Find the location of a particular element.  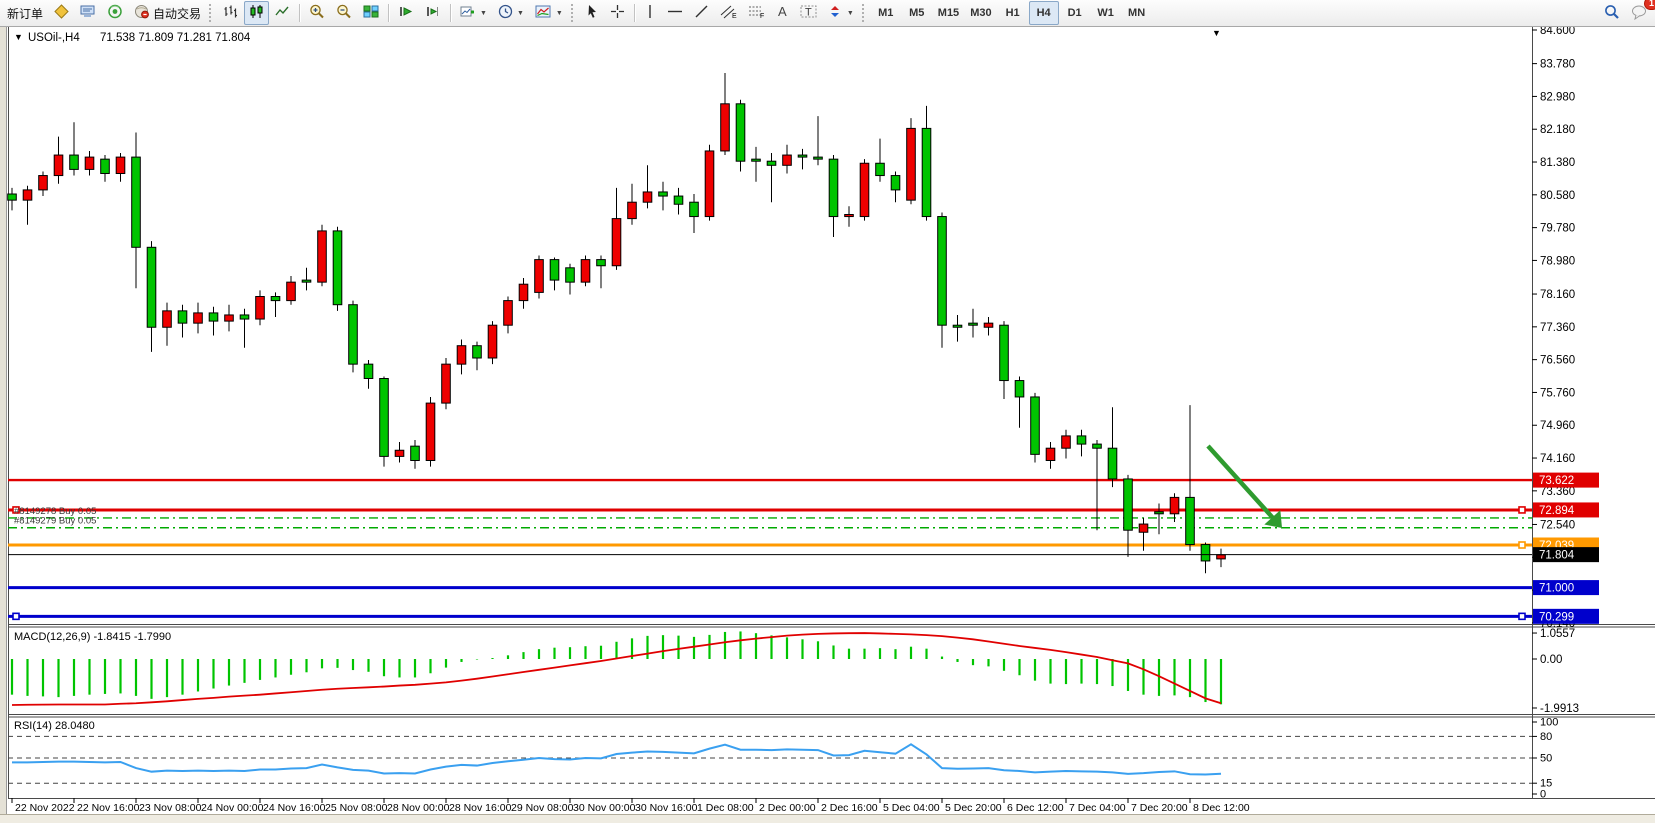

cursor-button is located at coordinates (592, 13).